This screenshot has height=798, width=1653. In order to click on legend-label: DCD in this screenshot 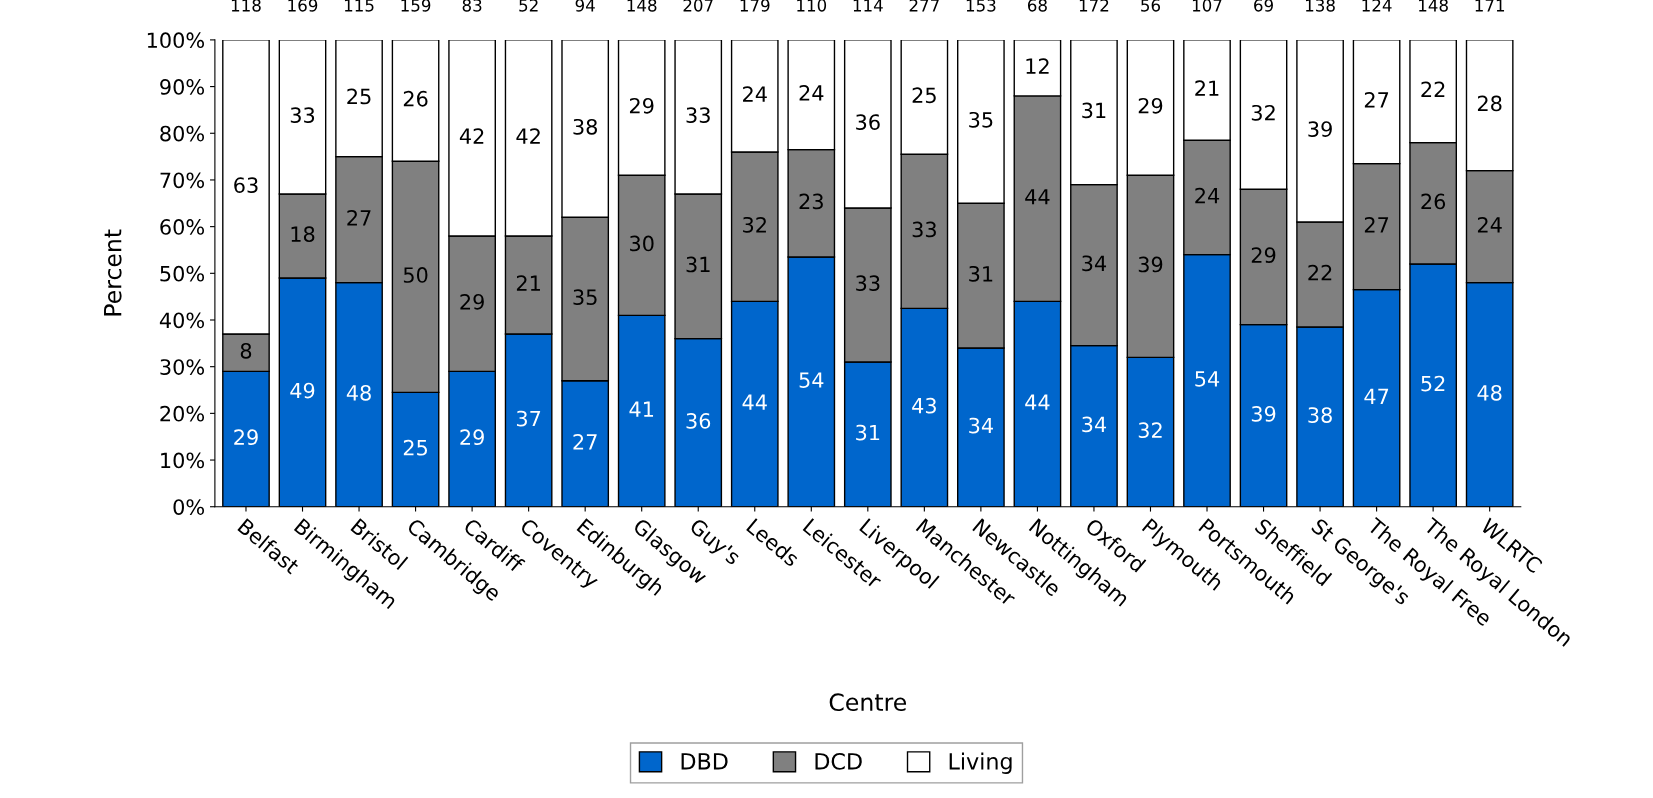, I will do `click(838, 761)`.